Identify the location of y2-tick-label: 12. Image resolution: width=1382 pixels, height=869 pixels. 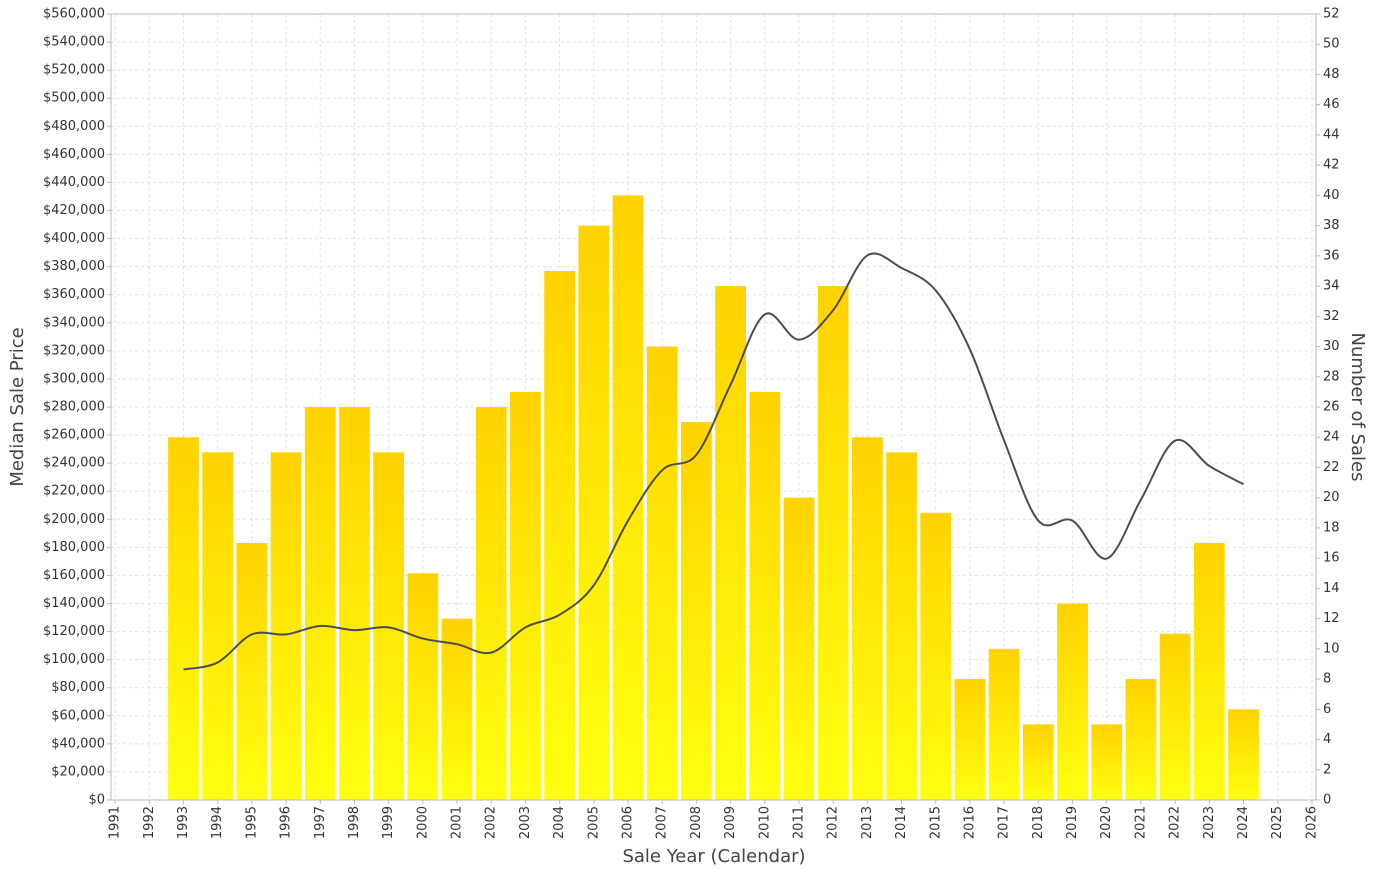
(1331, 618).